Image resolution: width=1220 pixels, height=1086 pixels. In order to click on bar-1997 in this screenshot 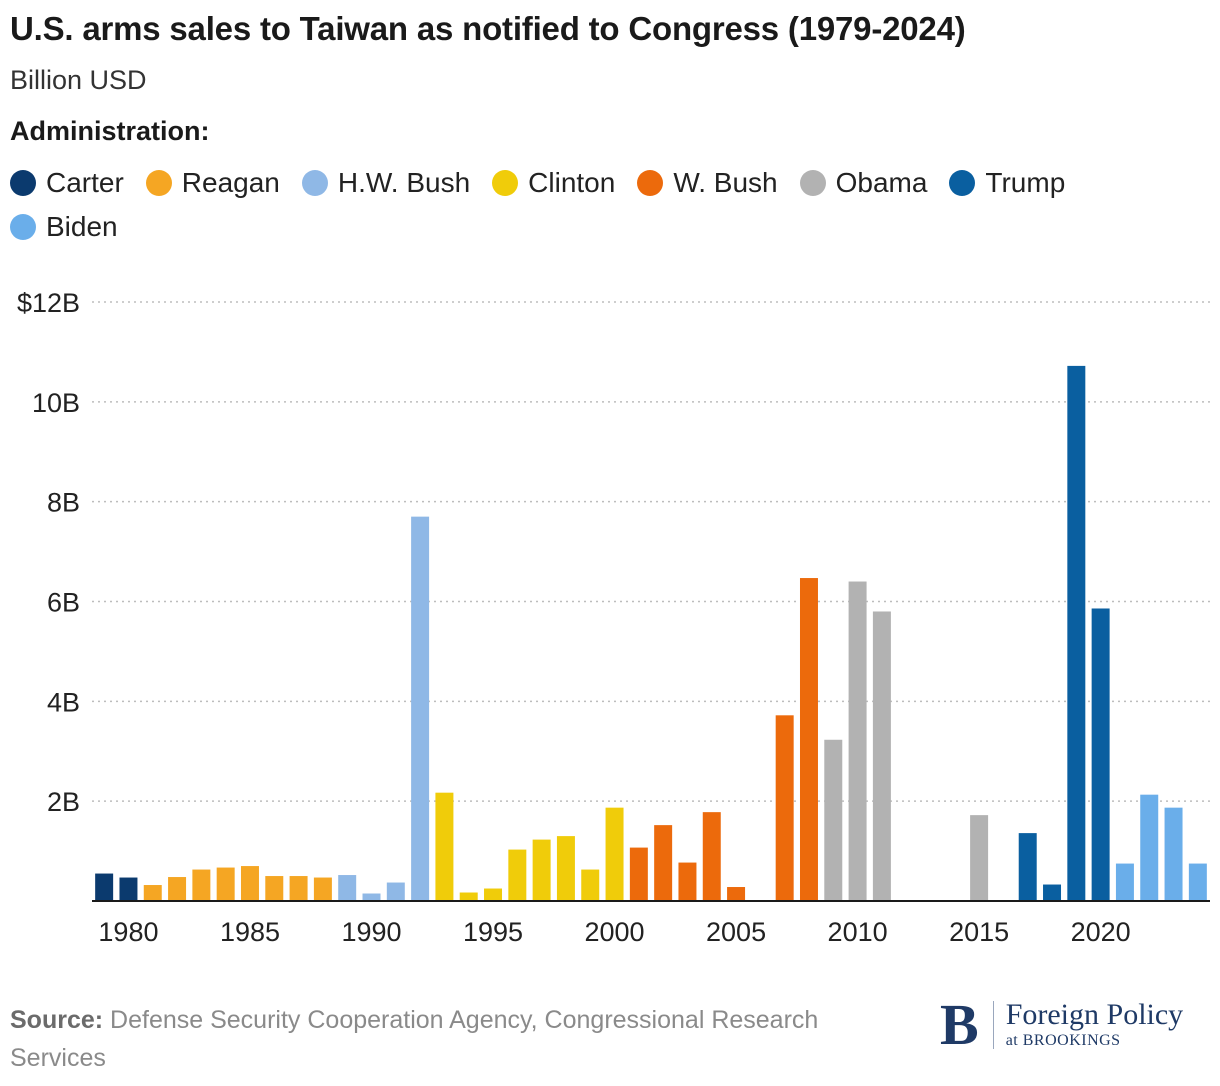, I will do `click(541, 870)`.